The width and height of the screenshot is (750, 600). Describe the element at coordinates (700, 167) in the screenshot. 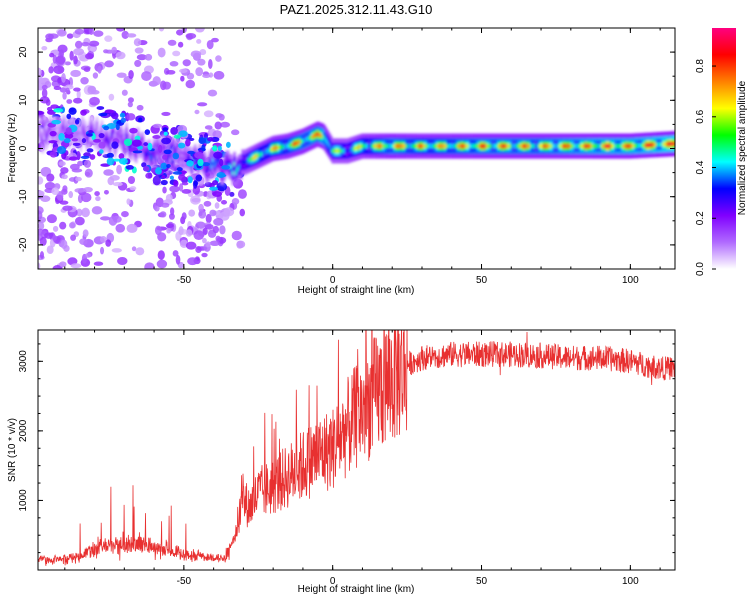

I see `colorbar-tick-label: 0.4` at that location.